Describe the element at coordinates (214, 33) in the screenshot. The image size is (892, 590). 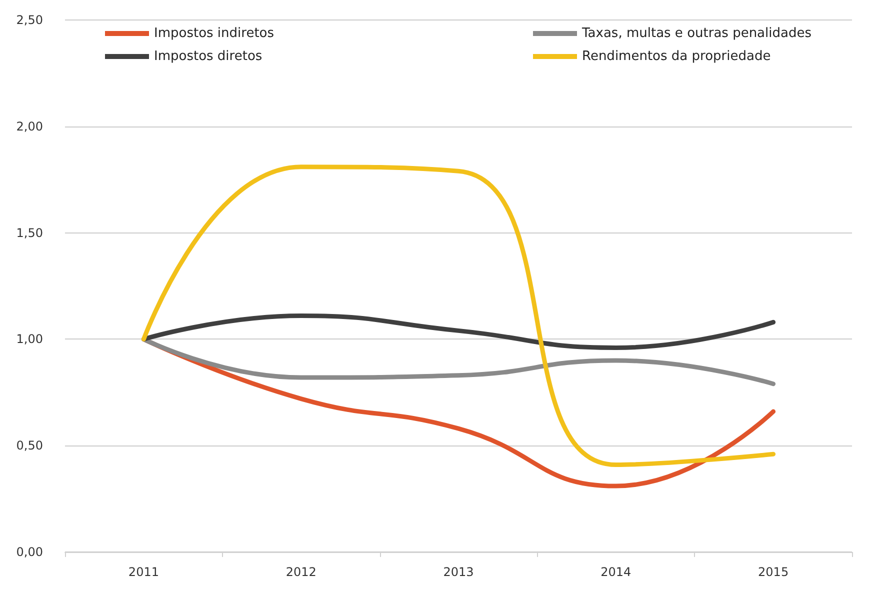
I see `legend-label: Impostos indiretos` at that location.